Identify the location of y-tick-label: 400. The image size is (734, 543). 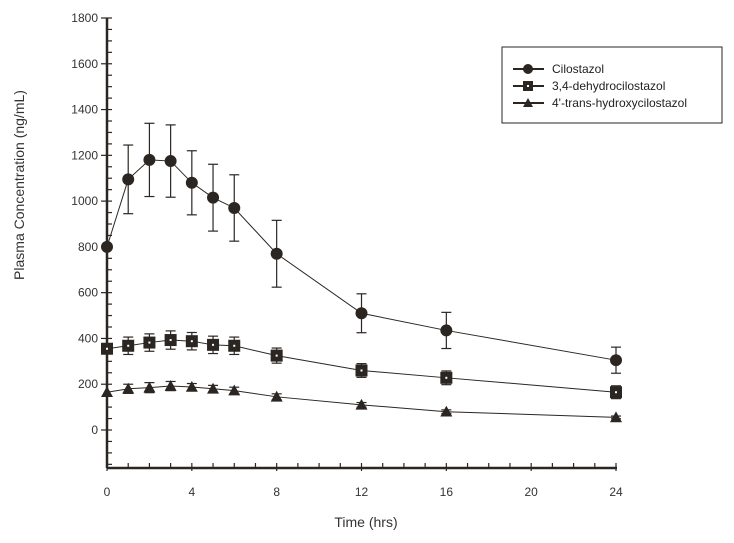
(88, 338).